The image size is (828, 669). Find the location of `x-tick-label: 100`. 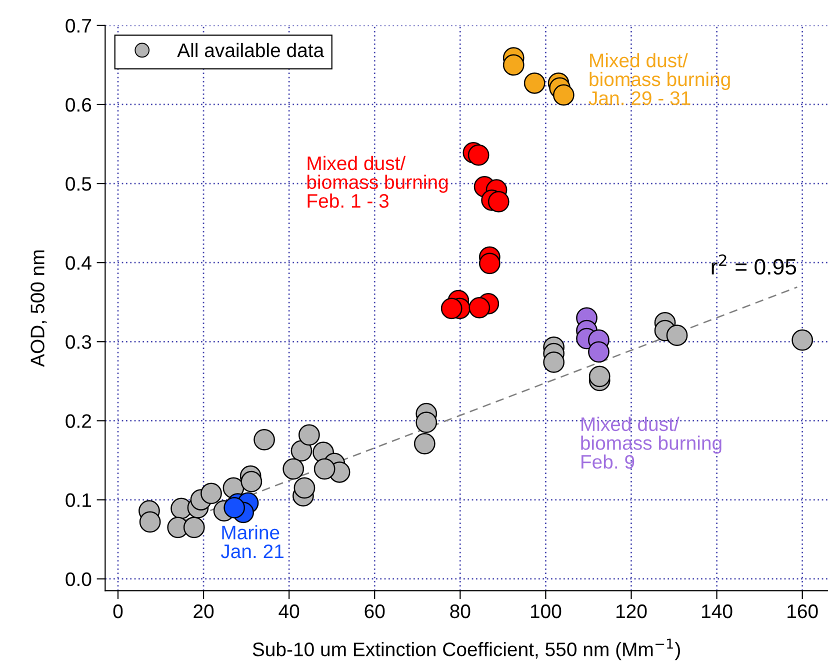

x-tick-label: 100 is located at coordinates (546, 611).